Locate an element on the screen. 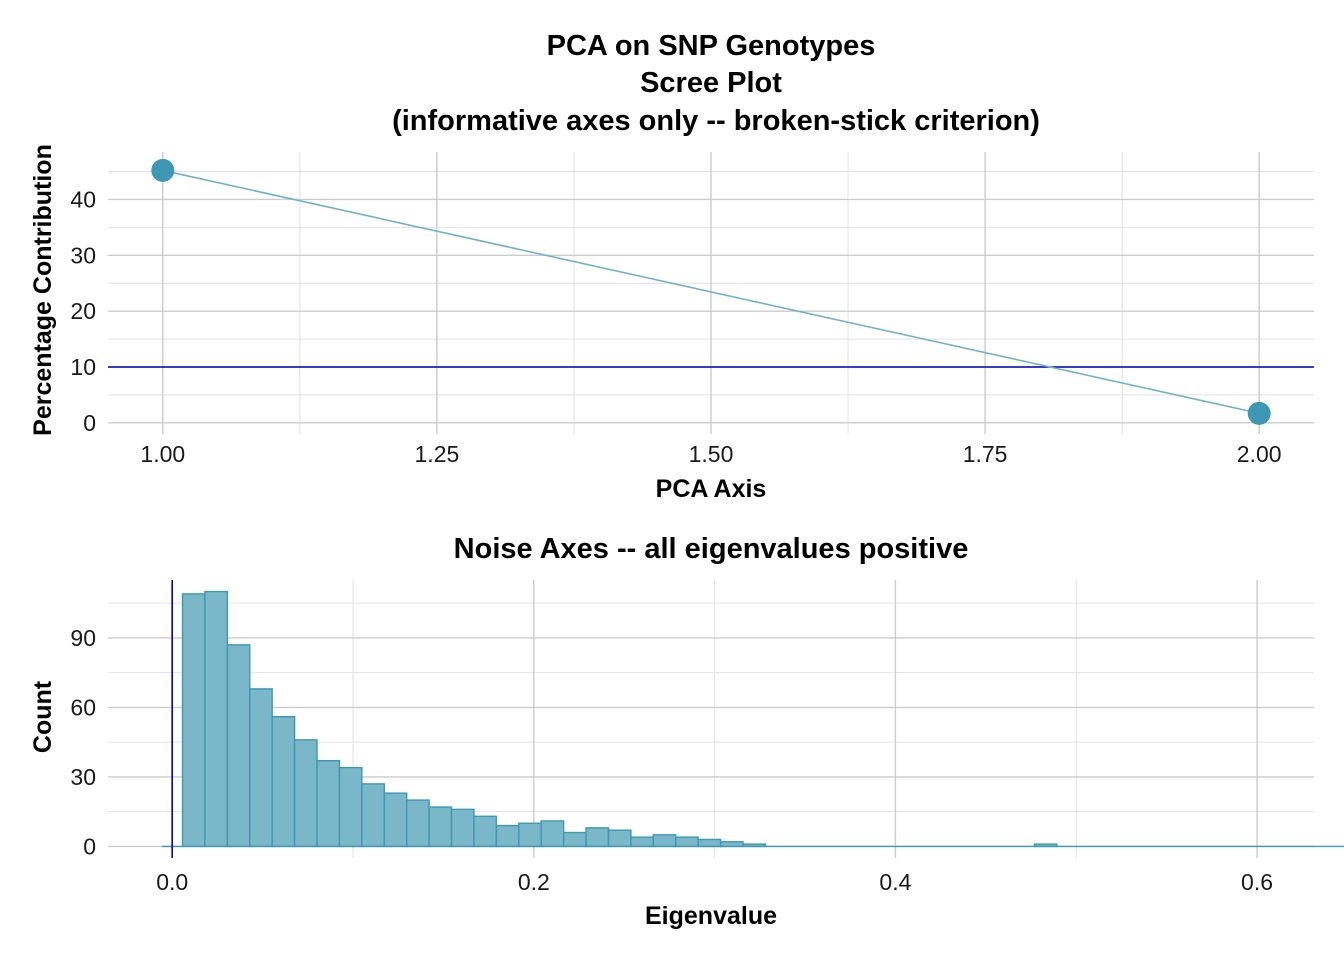  scree-y-tick-label: 0 is located at coordinates (89, 423).